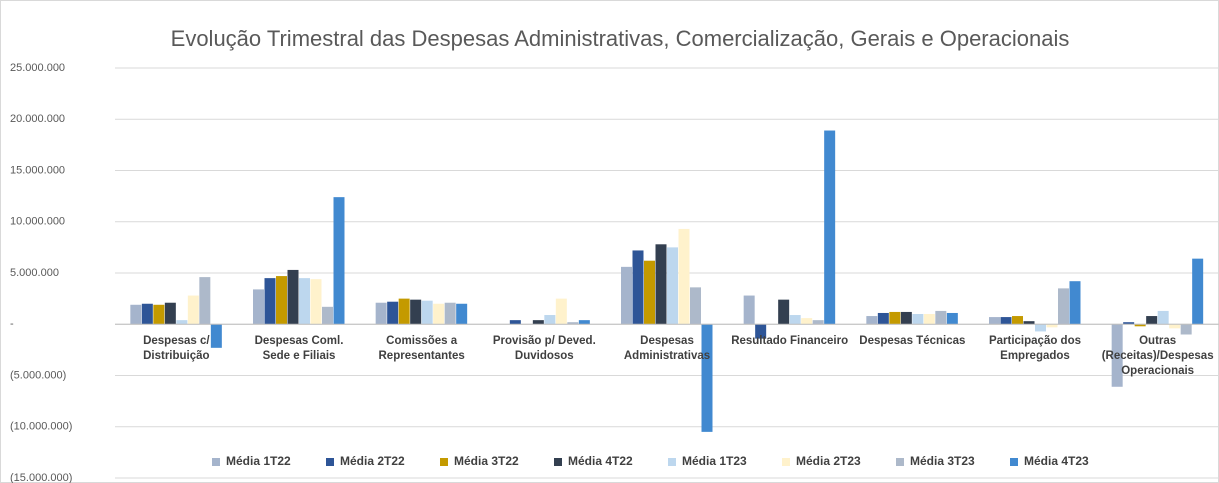 Image resolution: width=1219 pixels, height=483 pixels. Describe the element at coordinates (34, 273) in the screenshot. I see `y-tick-label: 5.000.000` at that location.